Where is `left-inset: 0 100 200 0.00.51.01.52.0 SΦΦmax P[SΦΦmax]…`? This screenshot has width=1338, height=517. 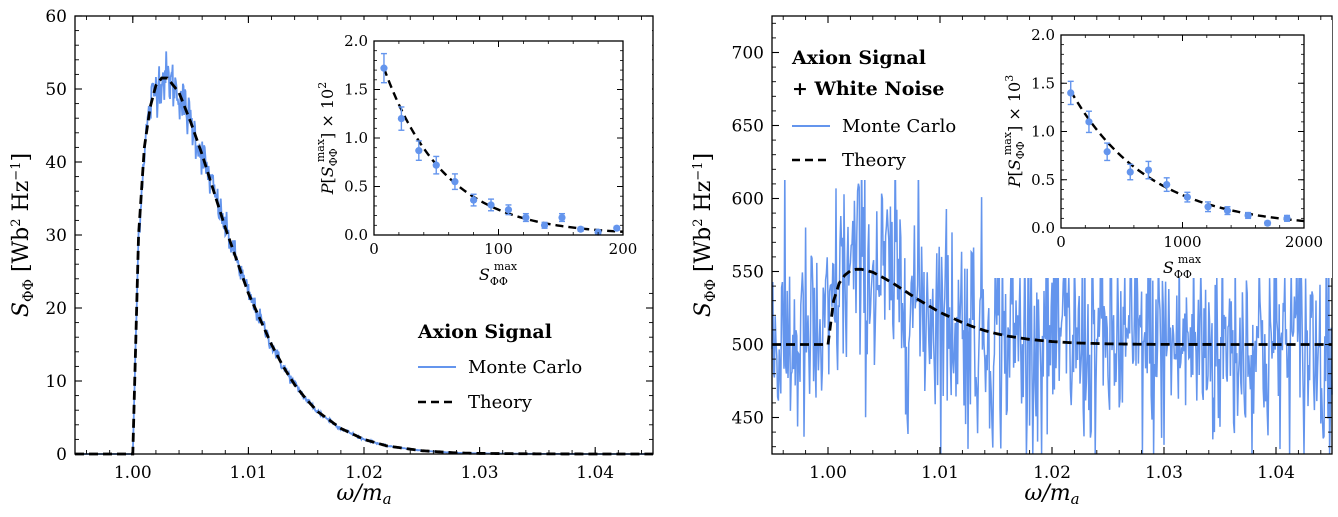
left-inset: 0 100 200 0.00.51.01.52.0 SΦΦmax P[SΦΦmax]… is located at coordinates (476, 154).